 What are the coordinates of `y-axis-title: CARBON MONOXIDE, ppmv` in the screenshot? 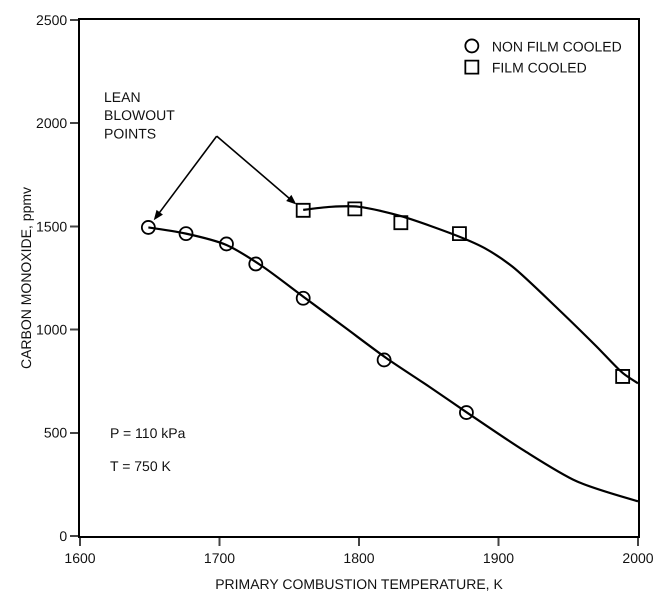 It's located at (26, 278).